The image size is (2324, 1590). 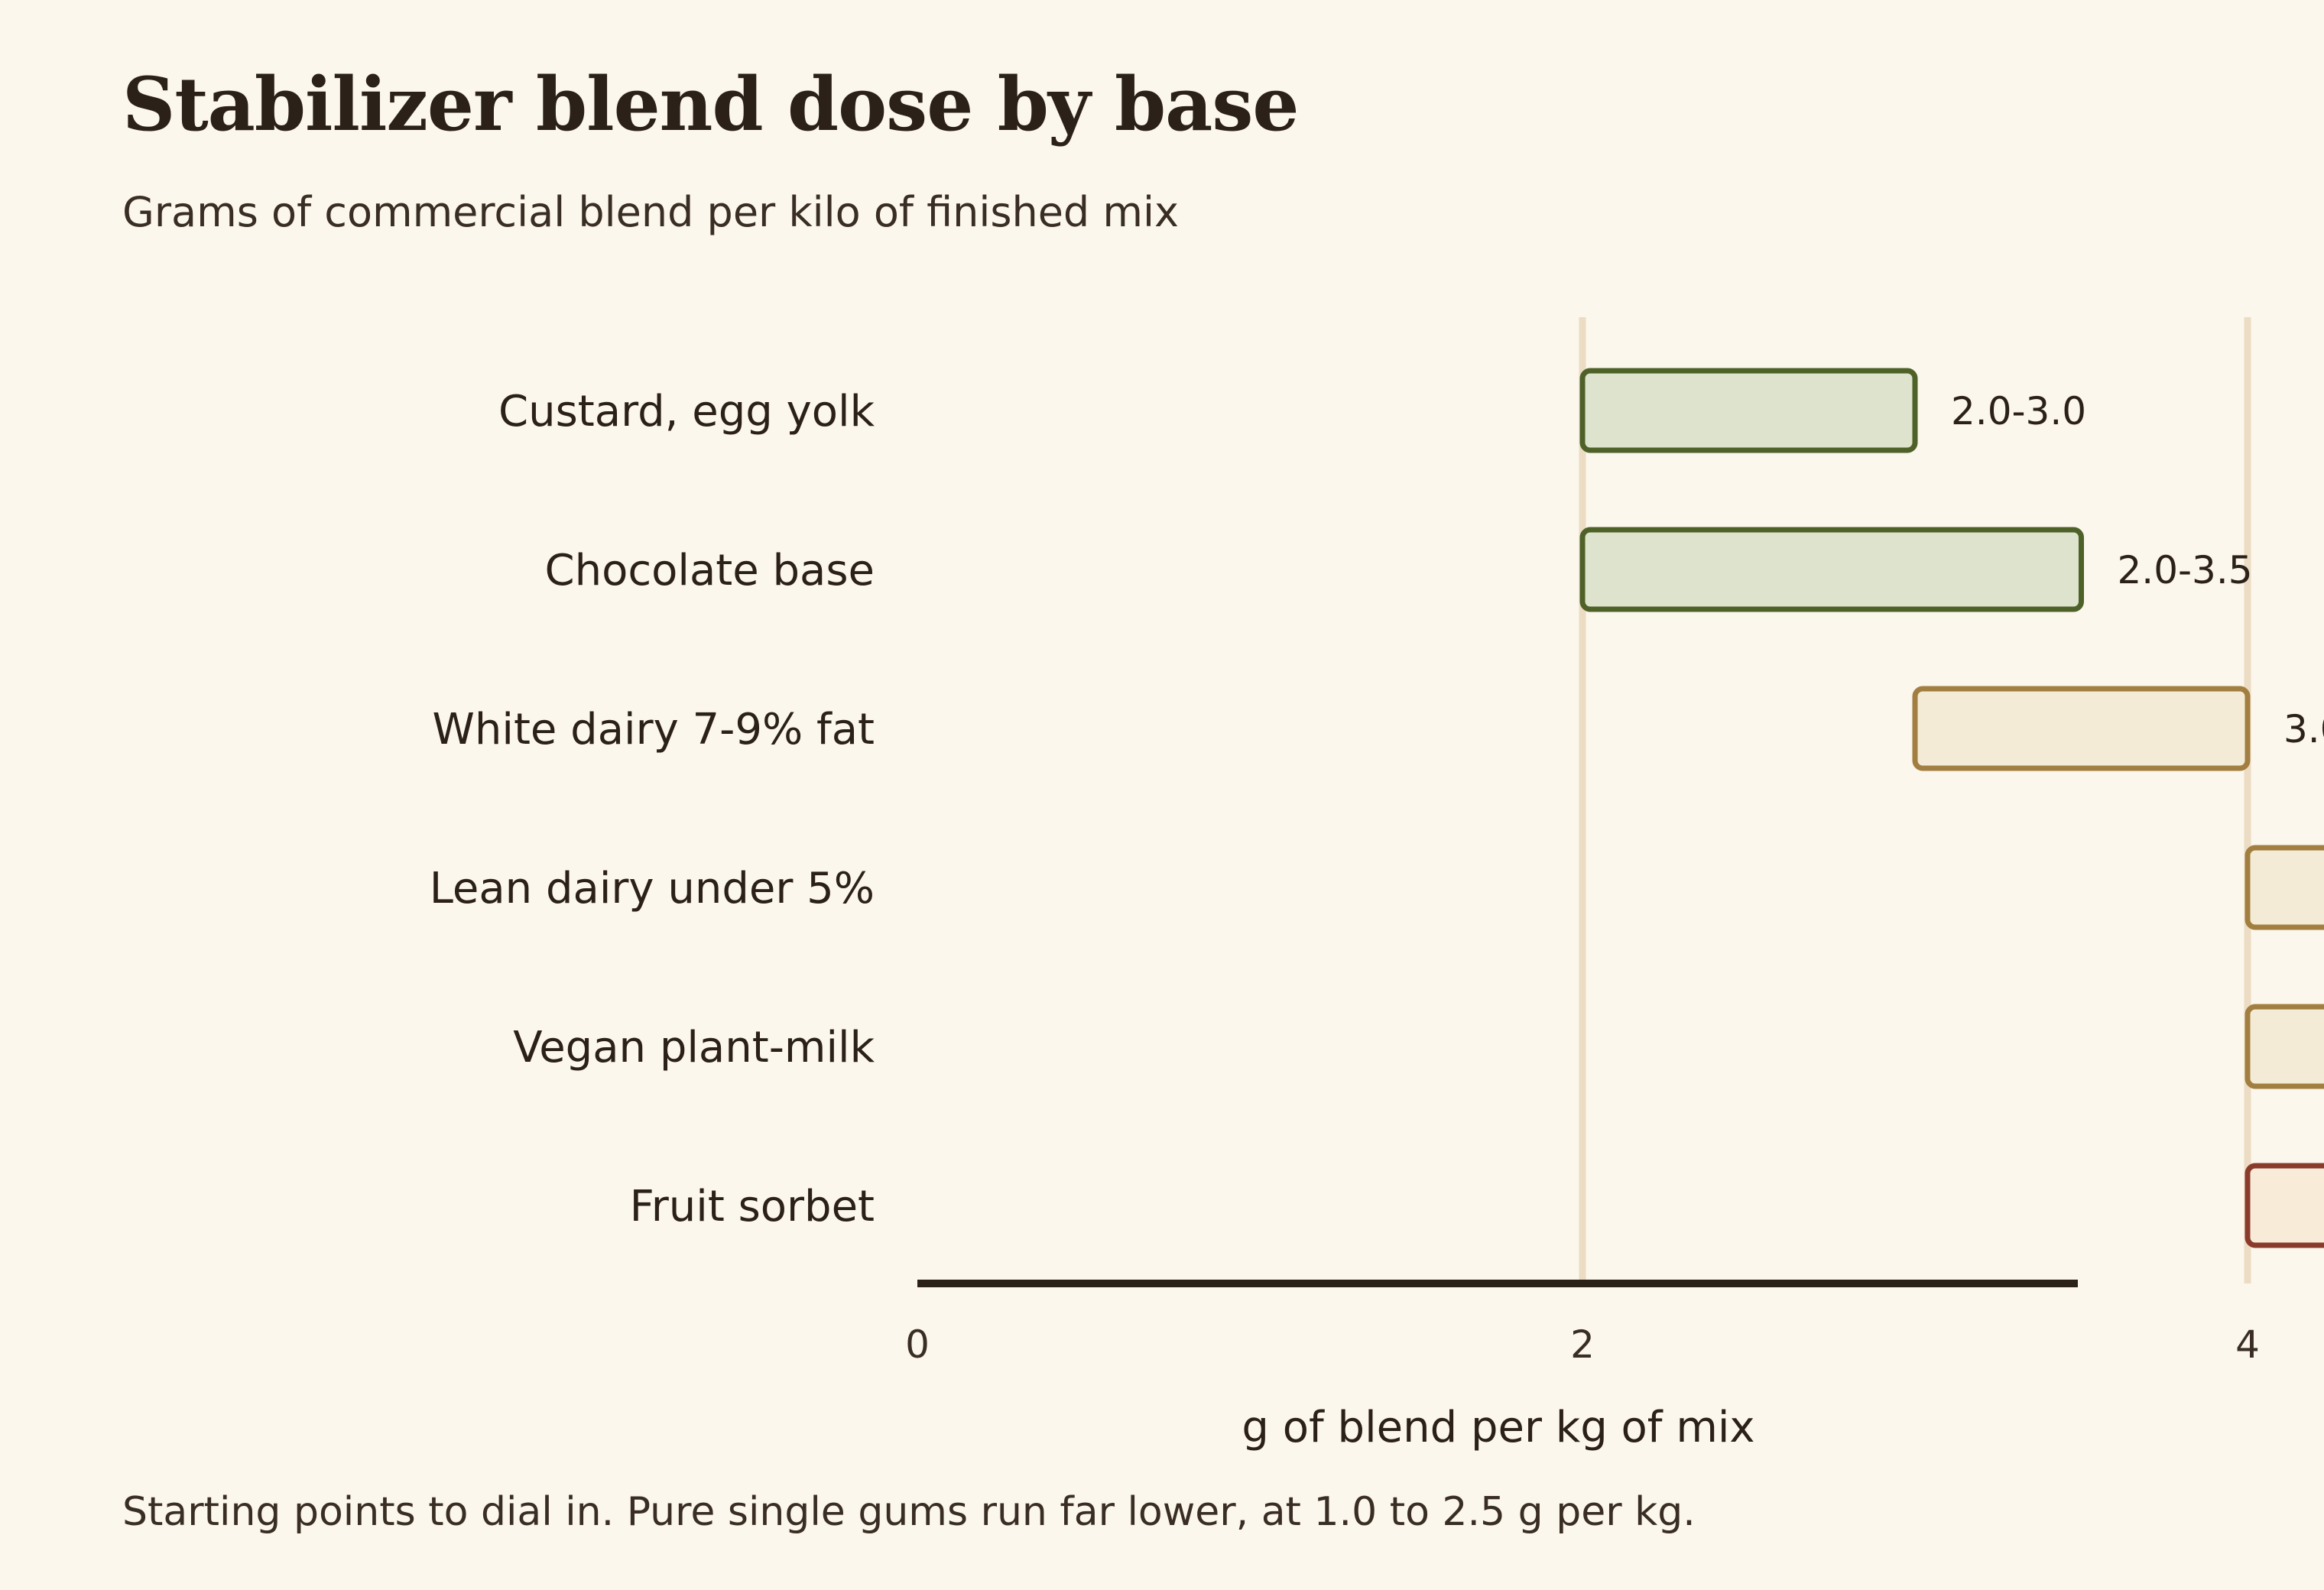 What do you see at coordinates (710, 570) in the screenshot?
I see `category-label: Chocolate base` at bounding box center [710, 570].